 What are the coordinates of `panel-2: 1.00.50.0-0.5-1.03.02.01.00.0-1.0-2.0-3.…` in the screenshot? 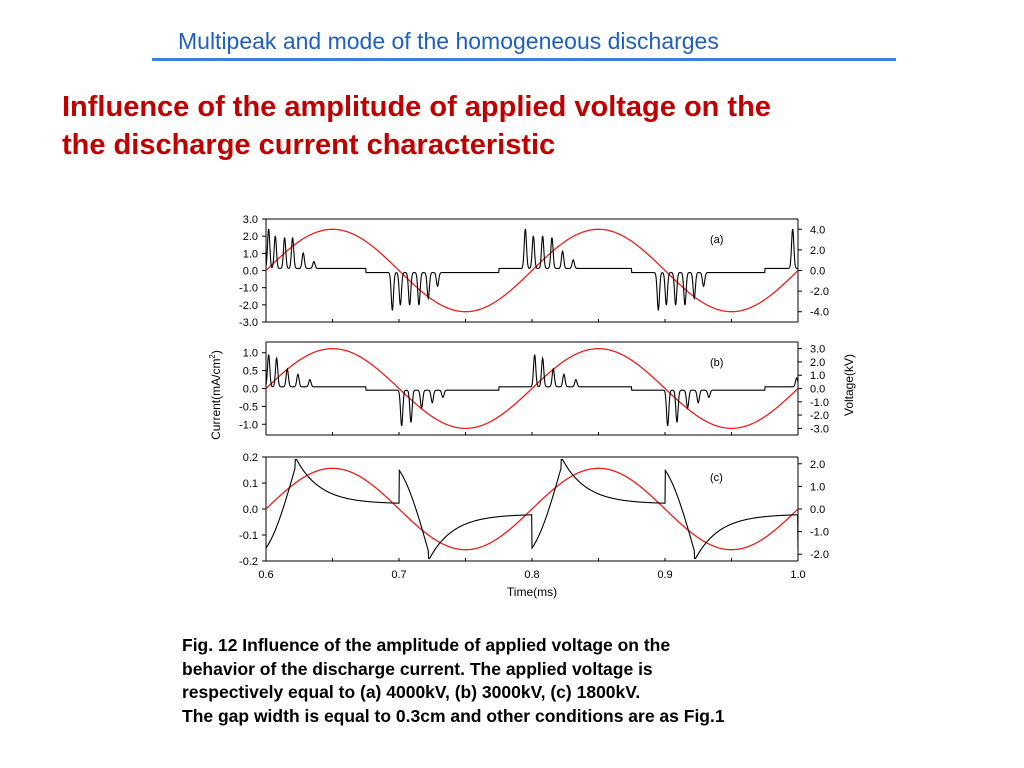 It's located at (534, 388).